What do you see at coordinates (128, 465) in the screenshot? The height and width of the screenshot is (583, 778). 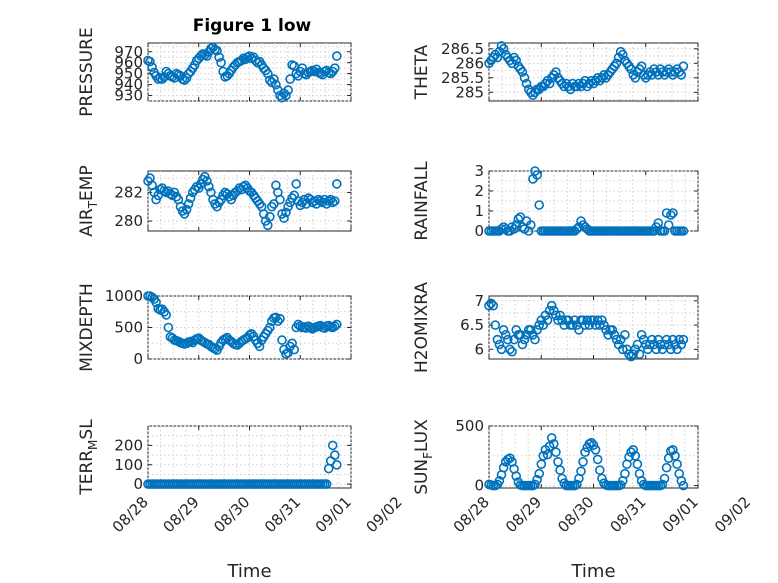 I see `y-tick-label: 100` at bounding box center [128, 465].